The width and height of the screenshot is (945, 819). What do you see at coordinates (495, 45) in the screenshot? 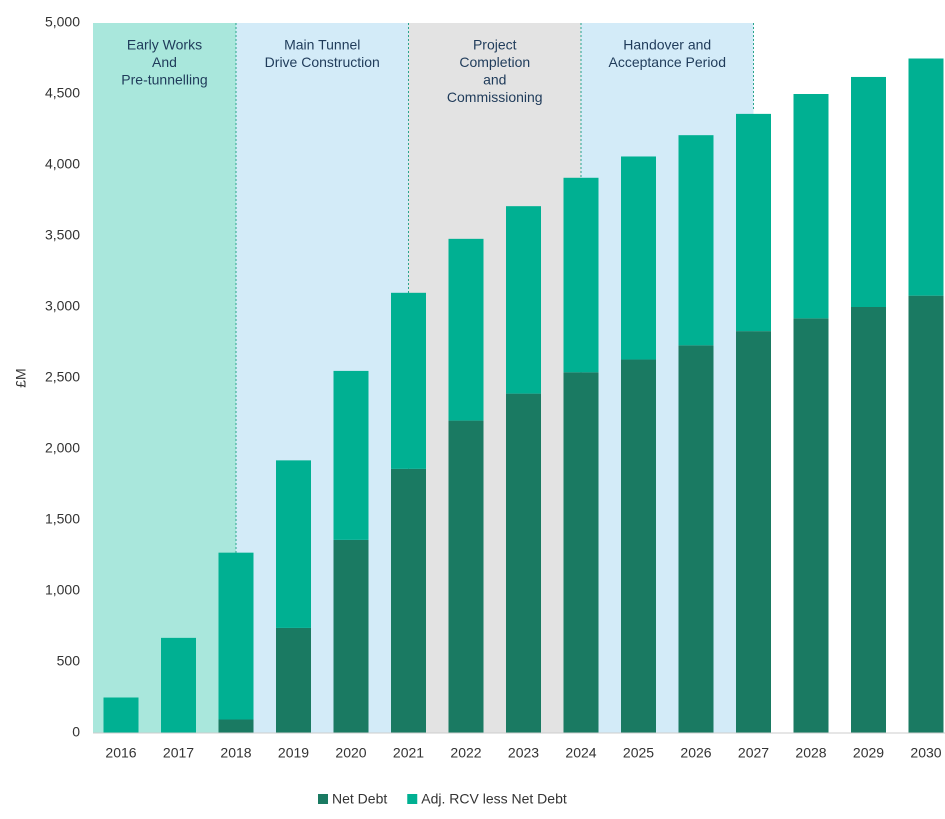
I see `phase-label: Project` at bounding box center [495, 45].